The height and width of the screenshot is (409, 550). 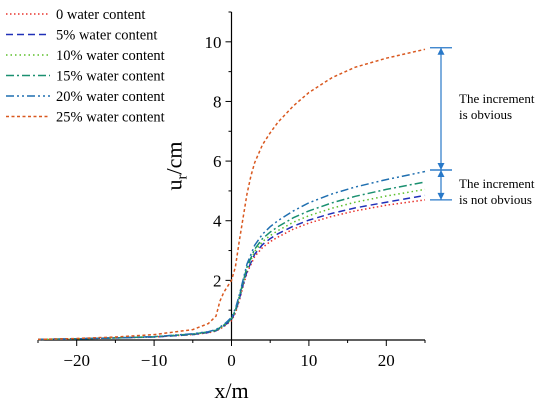 What do you see at coordinates (213, 42) in the screenshot?
I see `y-tick-label: 10` at bounding box center [213, 42].